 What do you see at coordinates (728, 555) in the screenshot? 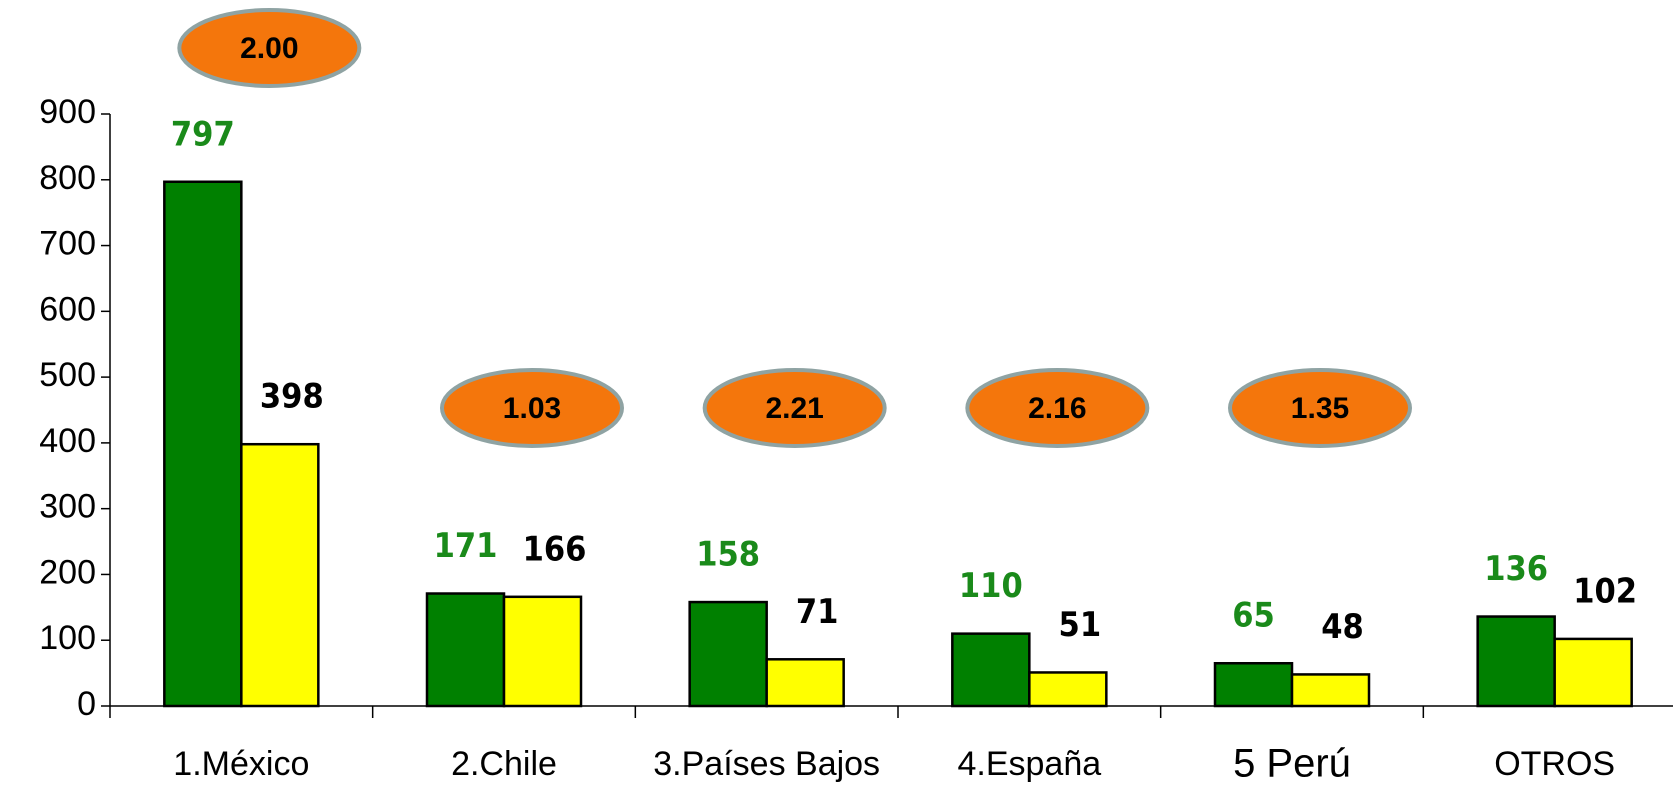
I see `value-label: 158` at bounding box center [728, 555].